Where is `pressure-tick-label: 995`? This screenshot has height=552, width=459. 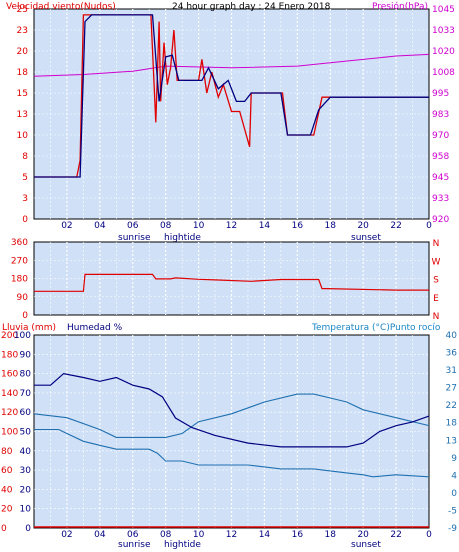
pressure-tick-label: 995 is located at coordinates (440, 94).